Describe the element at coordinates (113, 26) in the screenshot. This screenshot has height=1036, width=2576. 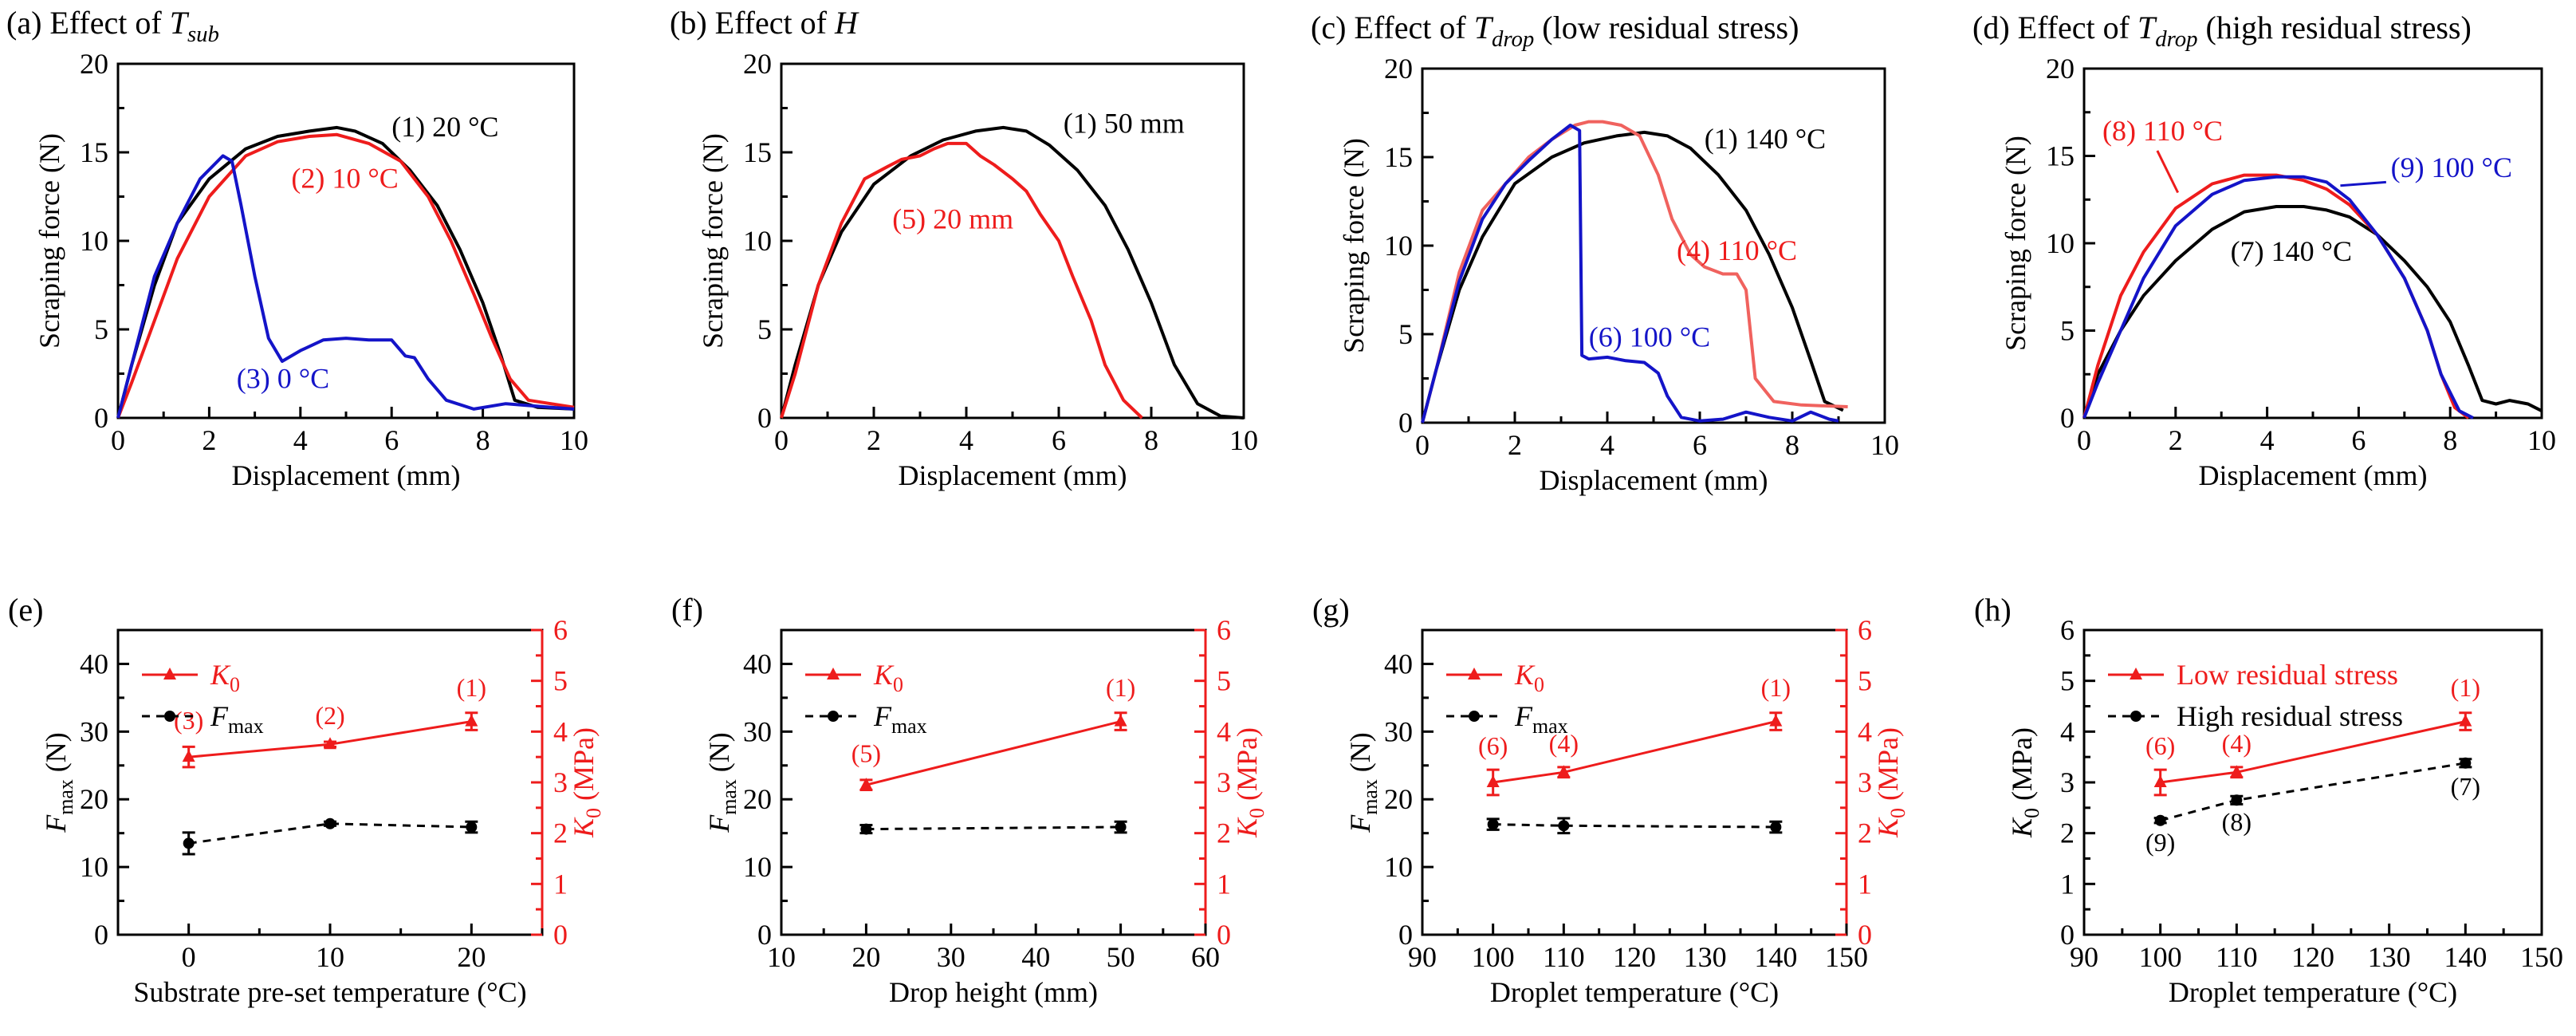
I see `panel-title: (a) Effect of Tsub` at that location.